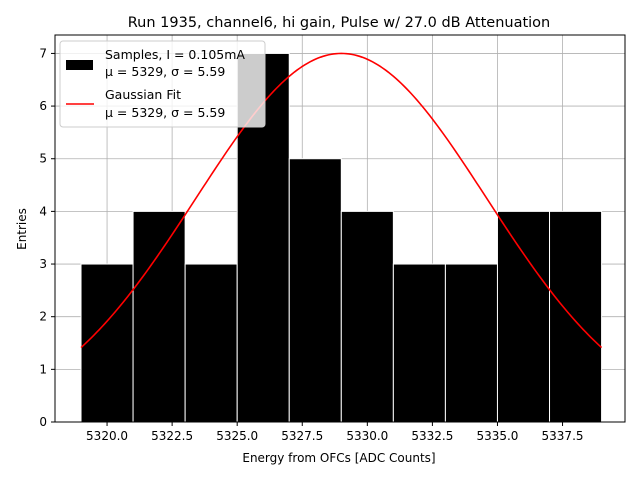  What do you see at coordinates (338, 458) in the screenshot?
I see `x-axis-label: Energy from OFCs [ADC Counts]` at bounding box center [338, 458].